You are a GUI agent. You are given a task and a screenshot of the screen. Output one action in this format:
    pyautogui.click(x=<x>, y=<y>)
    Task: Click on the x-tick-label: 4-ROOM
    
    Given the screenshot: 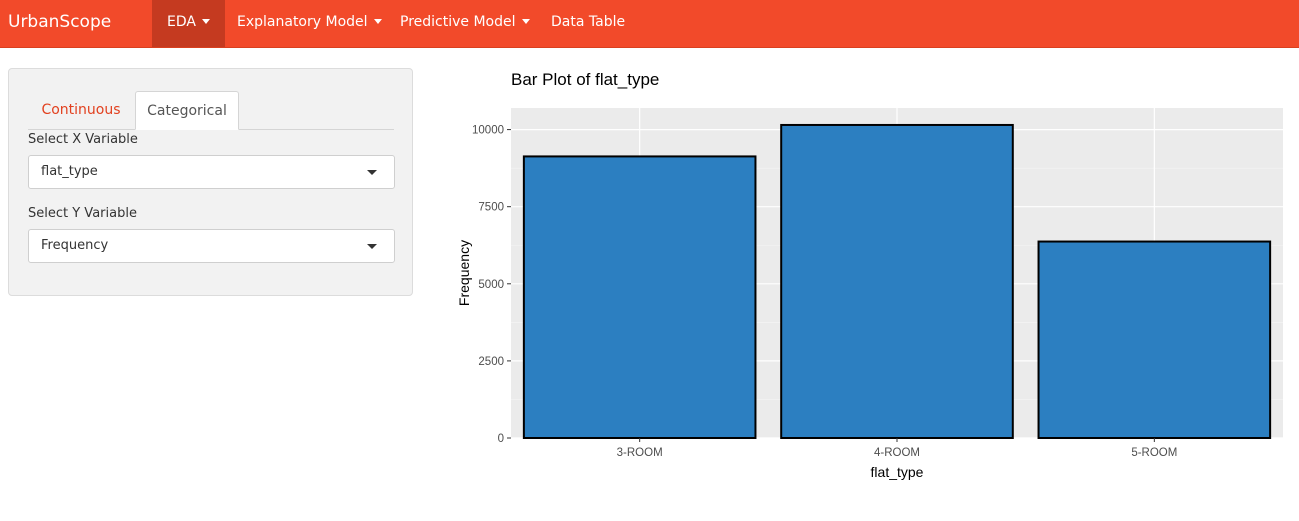 What is the action you would take?
    pyautogui.click(x=897, y=453)
    